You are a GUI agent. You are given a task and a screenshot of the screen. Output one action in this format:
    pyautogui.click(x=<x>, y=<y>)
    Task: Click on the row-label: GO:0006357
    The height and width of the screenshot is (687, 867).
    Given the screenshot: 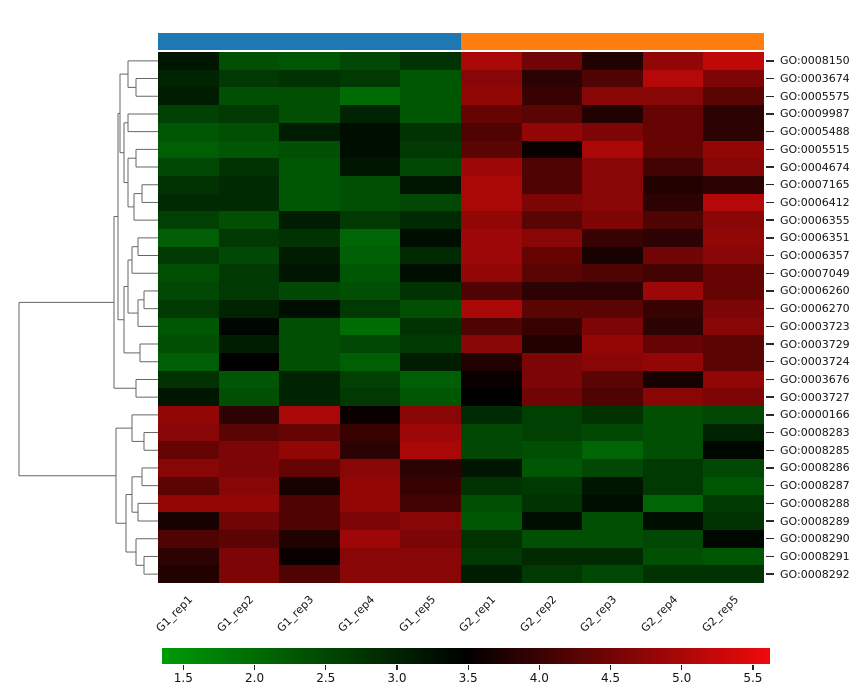 What is the action you would take?
    pyautogui.click(x=815, y=256)
    